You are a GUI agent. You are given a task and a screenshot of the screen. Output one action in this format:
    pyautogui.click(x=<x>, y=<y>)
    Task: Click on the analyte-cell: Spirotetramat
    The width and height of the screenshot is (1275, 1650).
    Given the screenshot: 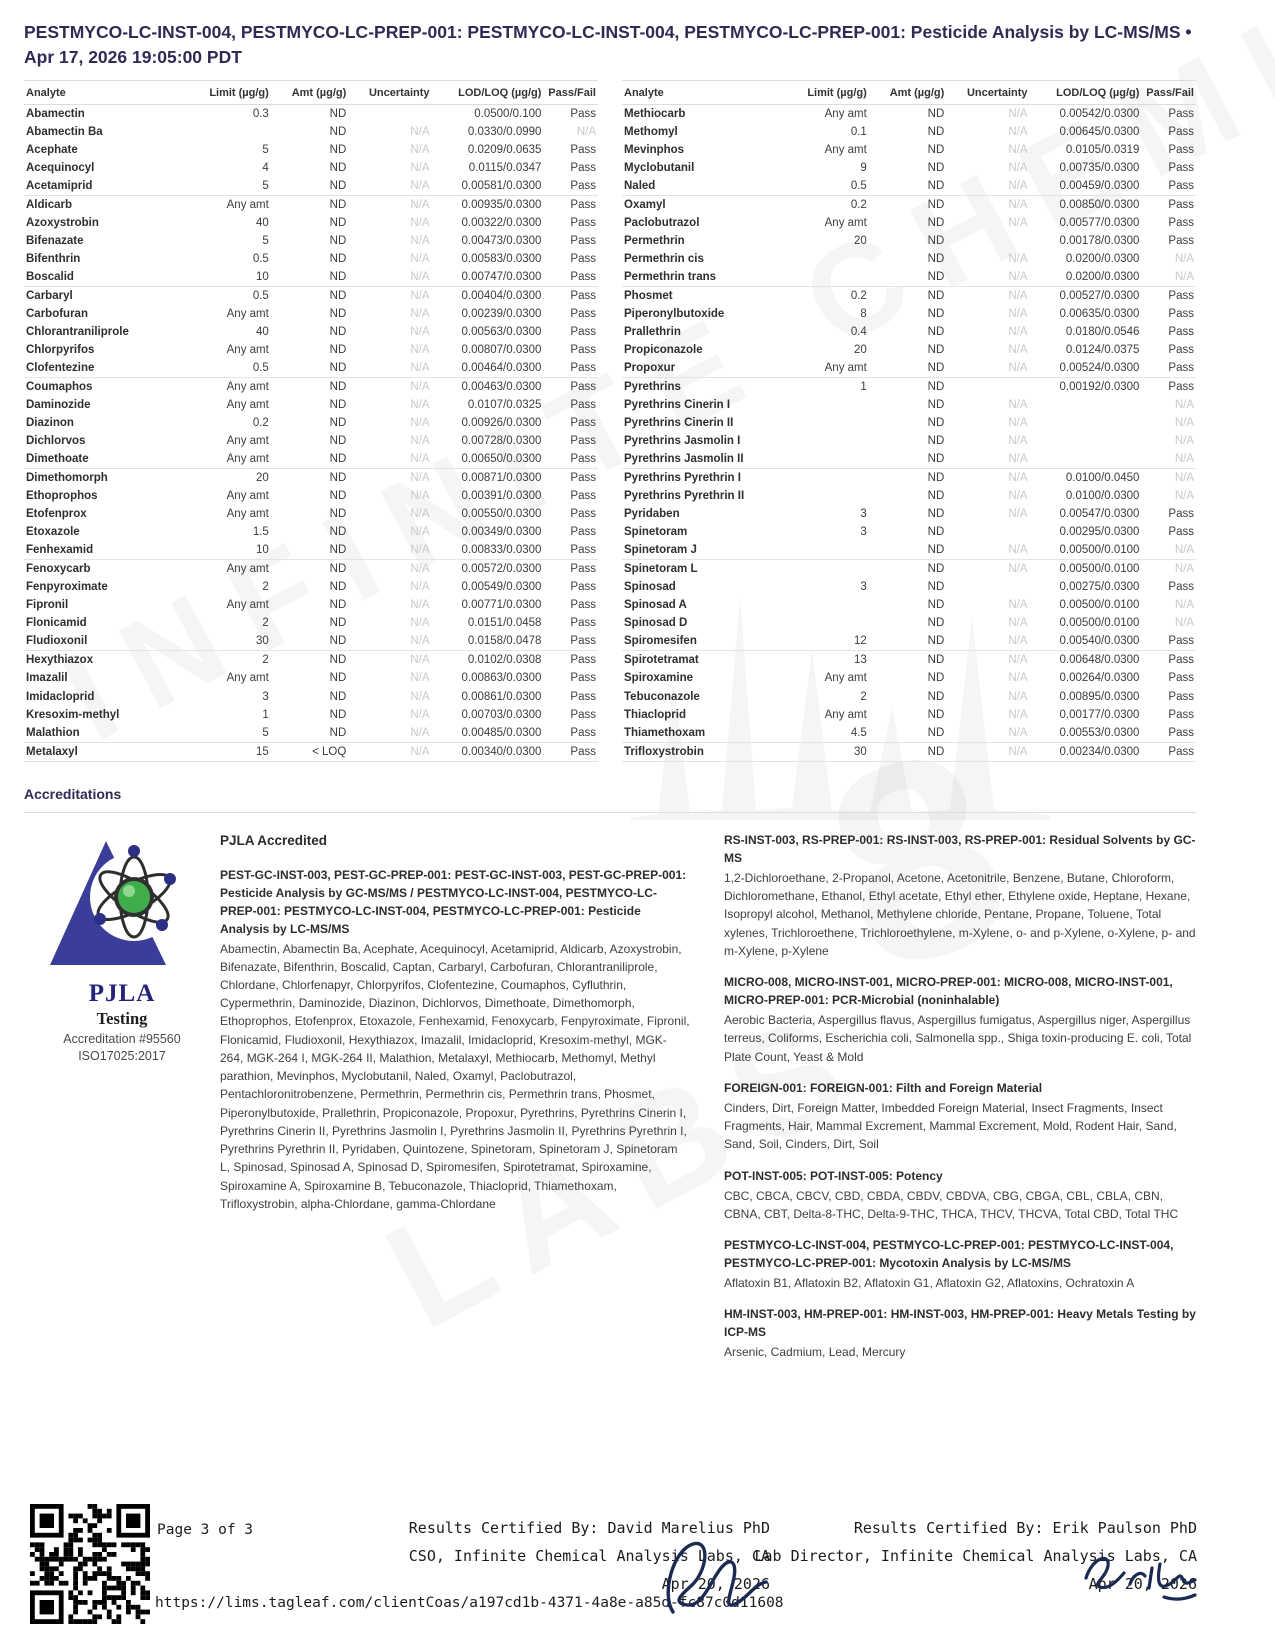 What is the action you would take?
    pyautogui.click(x=661, y=660)
    